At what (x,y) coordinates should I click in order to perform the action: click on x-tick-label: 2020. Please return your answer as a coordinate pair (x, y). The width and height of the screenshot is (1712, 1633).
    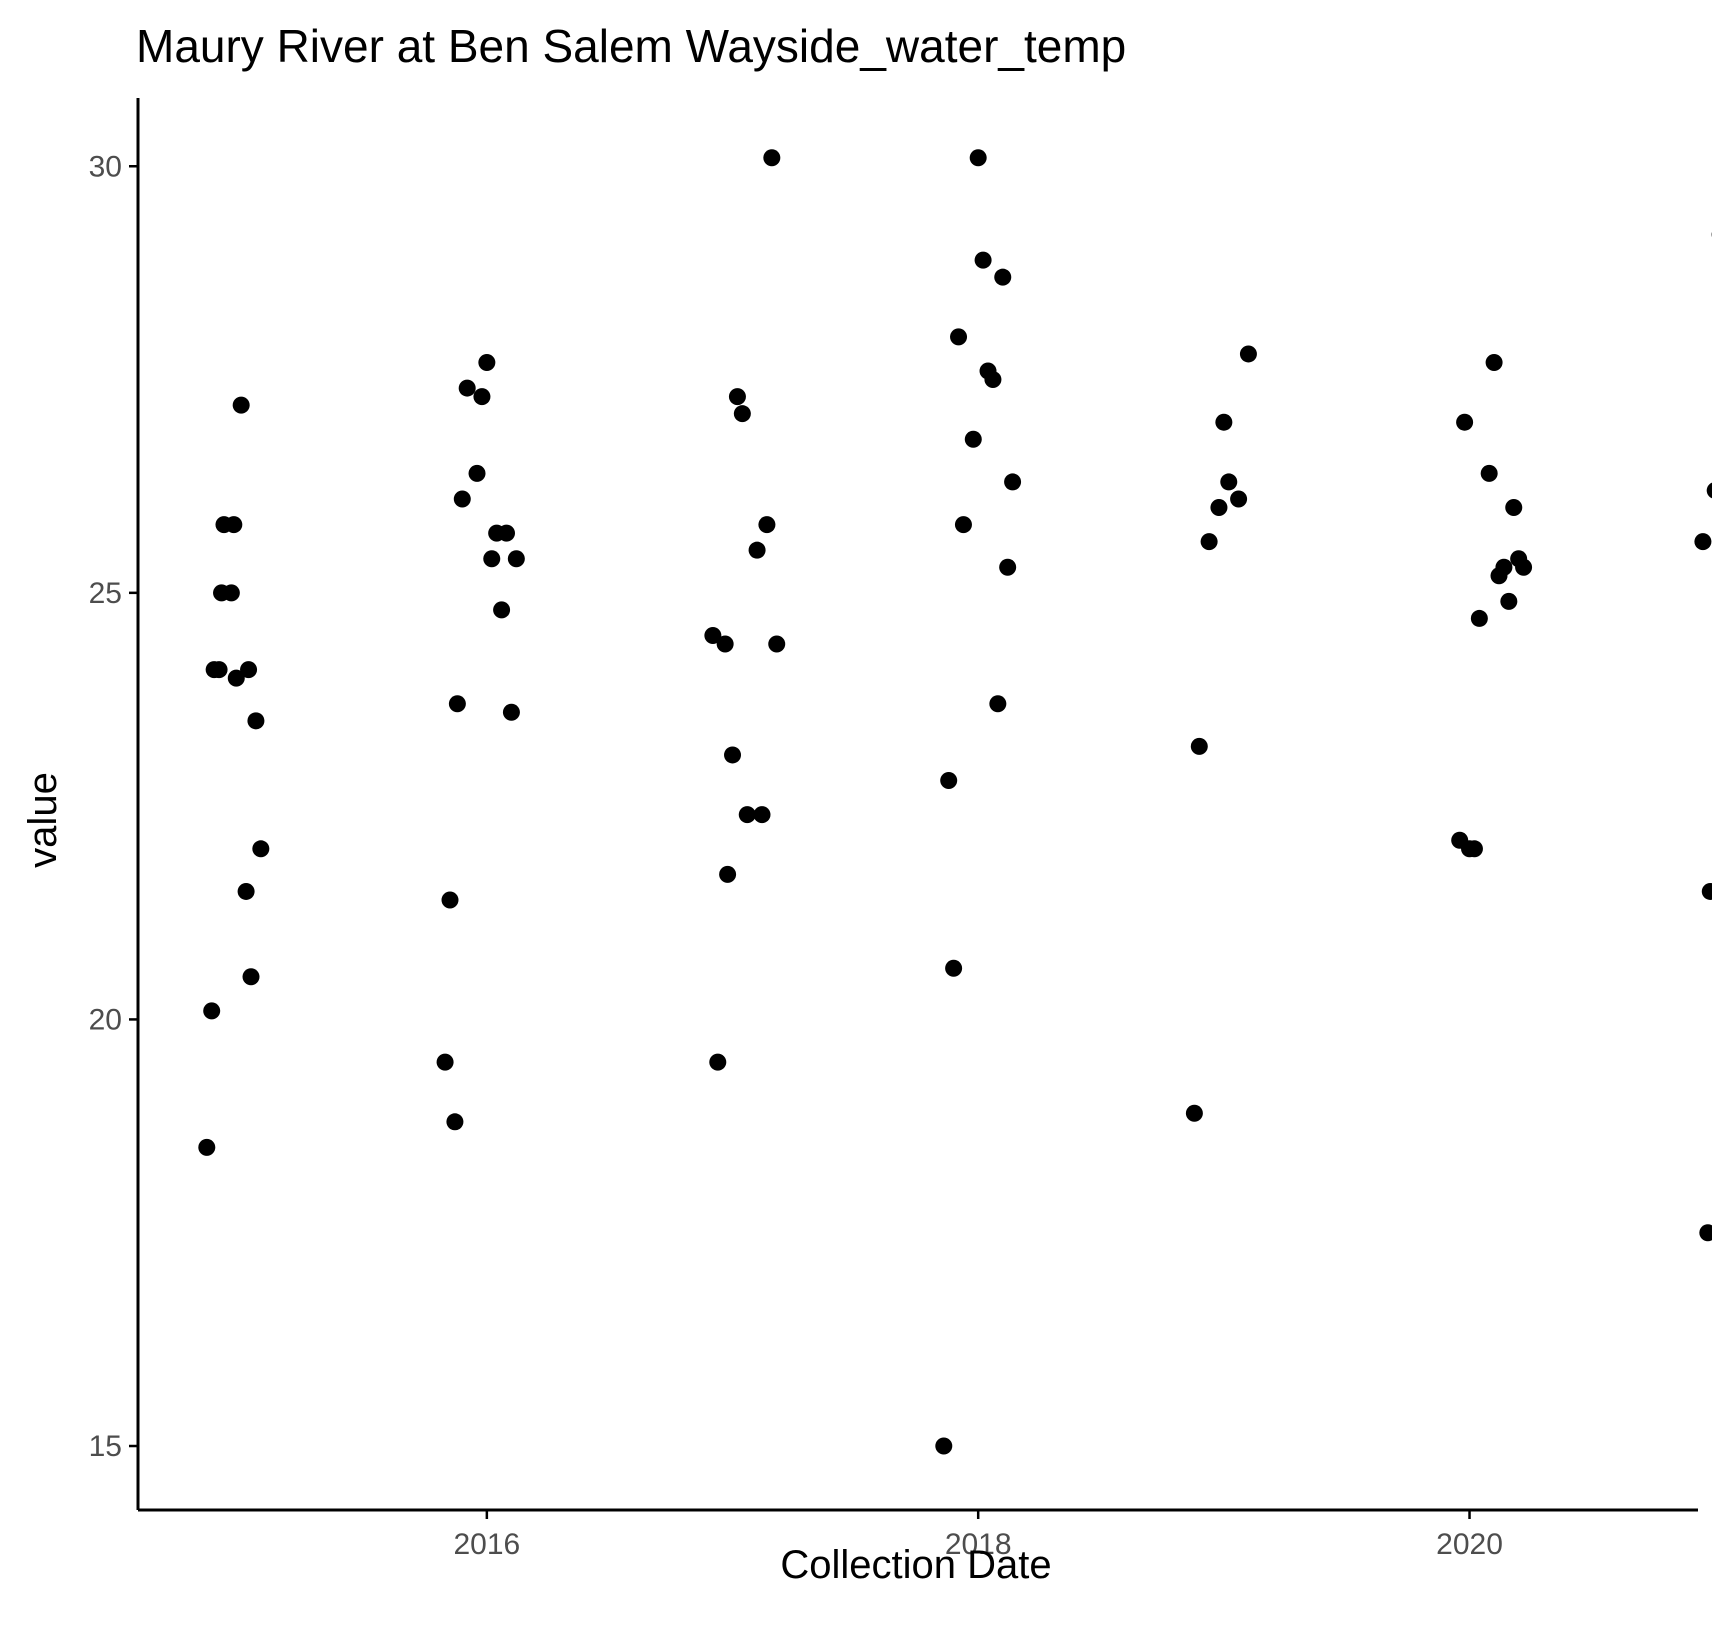
    Looking at the image, I should click on (1469, 1544).